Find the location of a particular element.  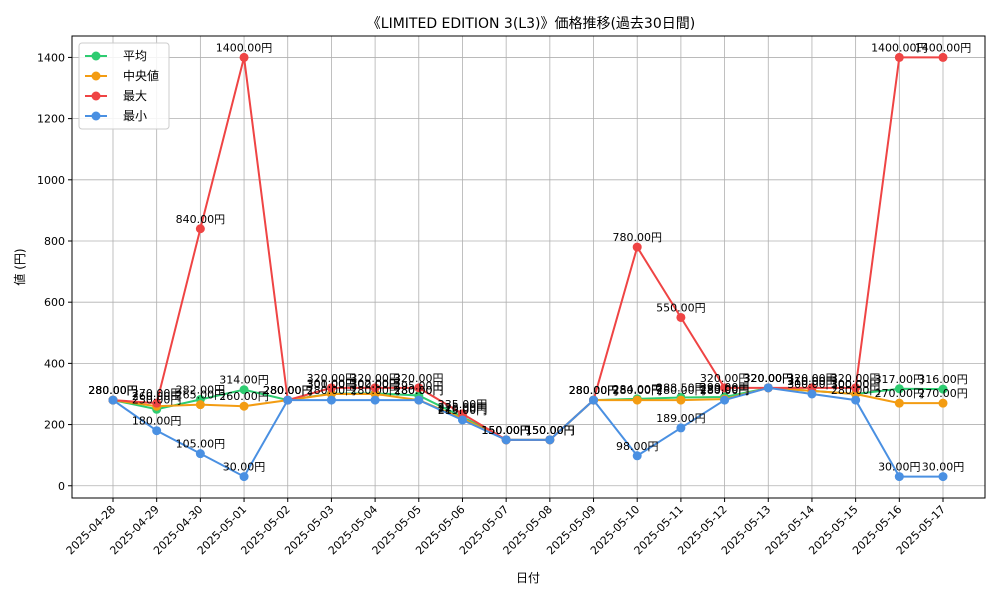

data-label: 282.00円 is located at coordinates (201, 389).